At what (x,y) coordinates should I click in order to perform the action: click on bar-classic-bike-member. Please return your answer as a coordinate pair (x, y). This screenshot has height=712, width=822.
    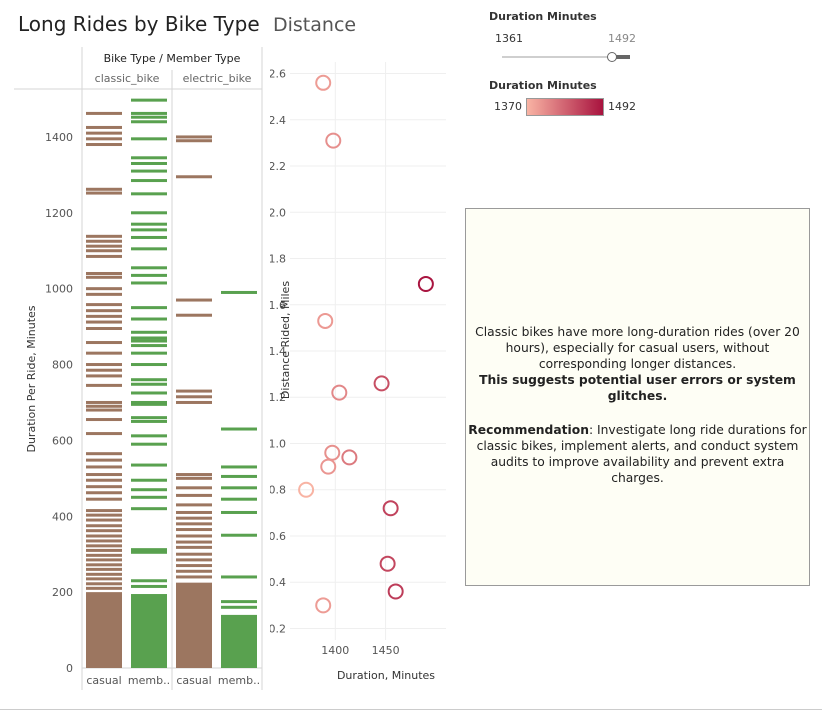
    Looking at the image, I should click on (149, 631).